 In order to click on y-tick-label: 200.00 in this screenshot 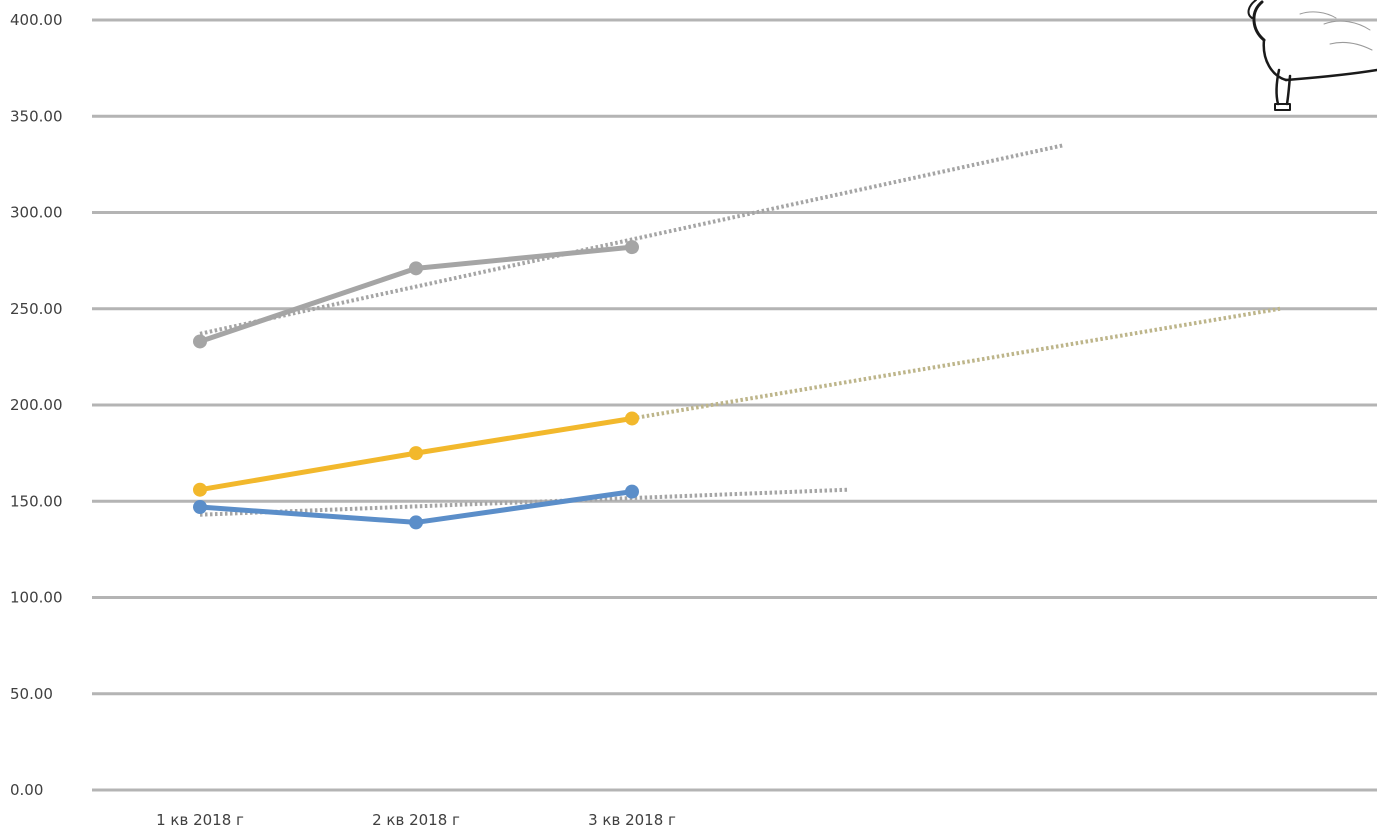, I will do `click(36, 405)`.